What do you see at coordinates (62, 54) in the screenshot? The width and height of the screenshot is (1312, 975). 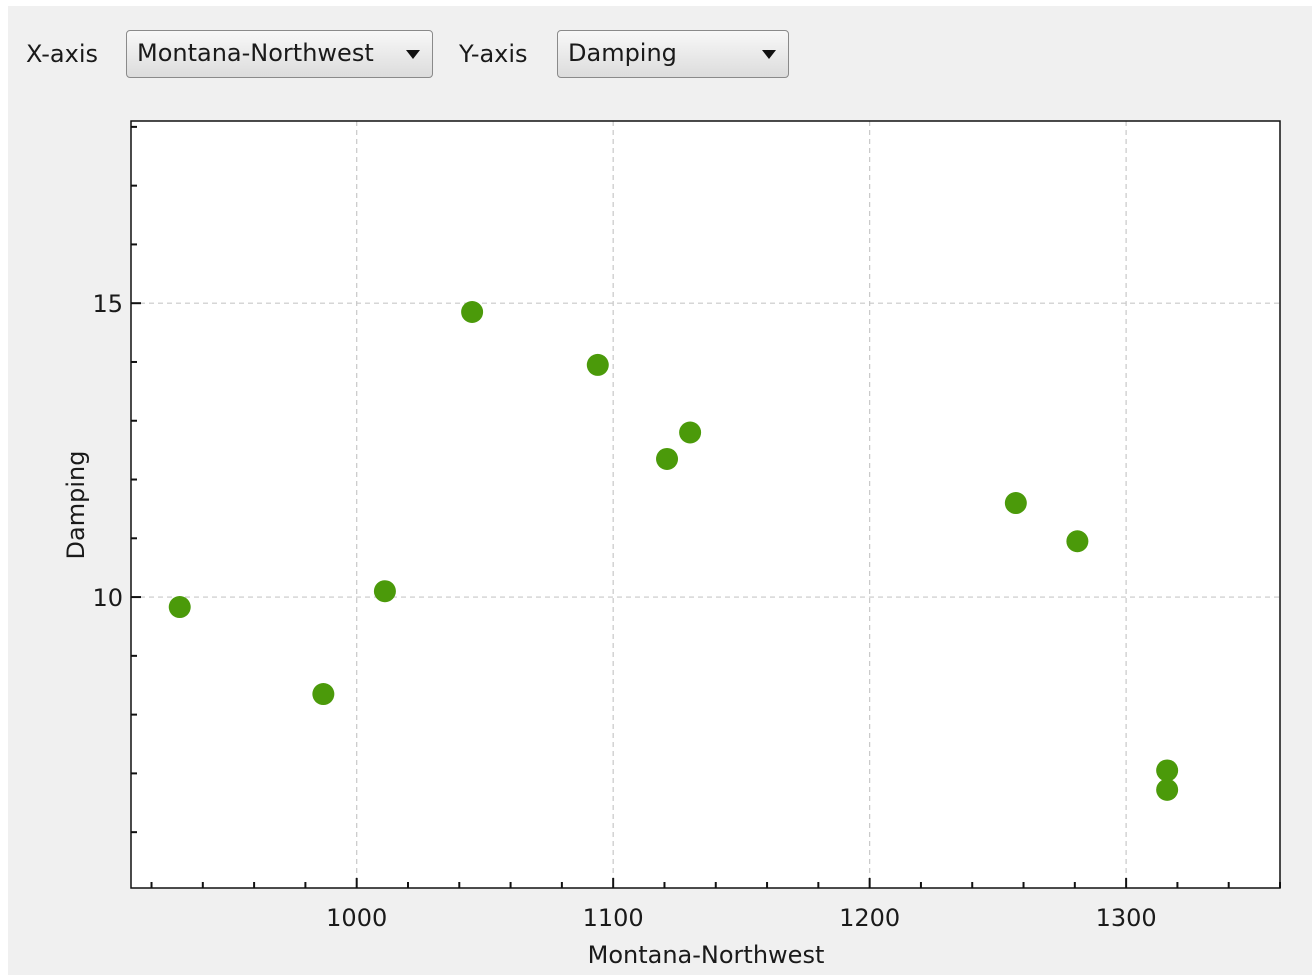 I see `x-axis-label: X-axis` at bounding box center [62, 54].